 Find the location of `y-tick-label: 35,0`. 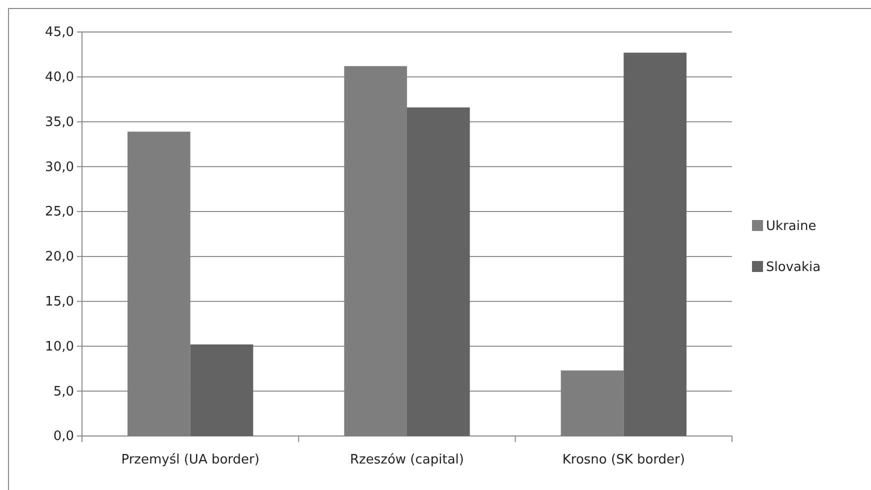

y-tick-label: 35,0 is located at coordinates (59, 122).